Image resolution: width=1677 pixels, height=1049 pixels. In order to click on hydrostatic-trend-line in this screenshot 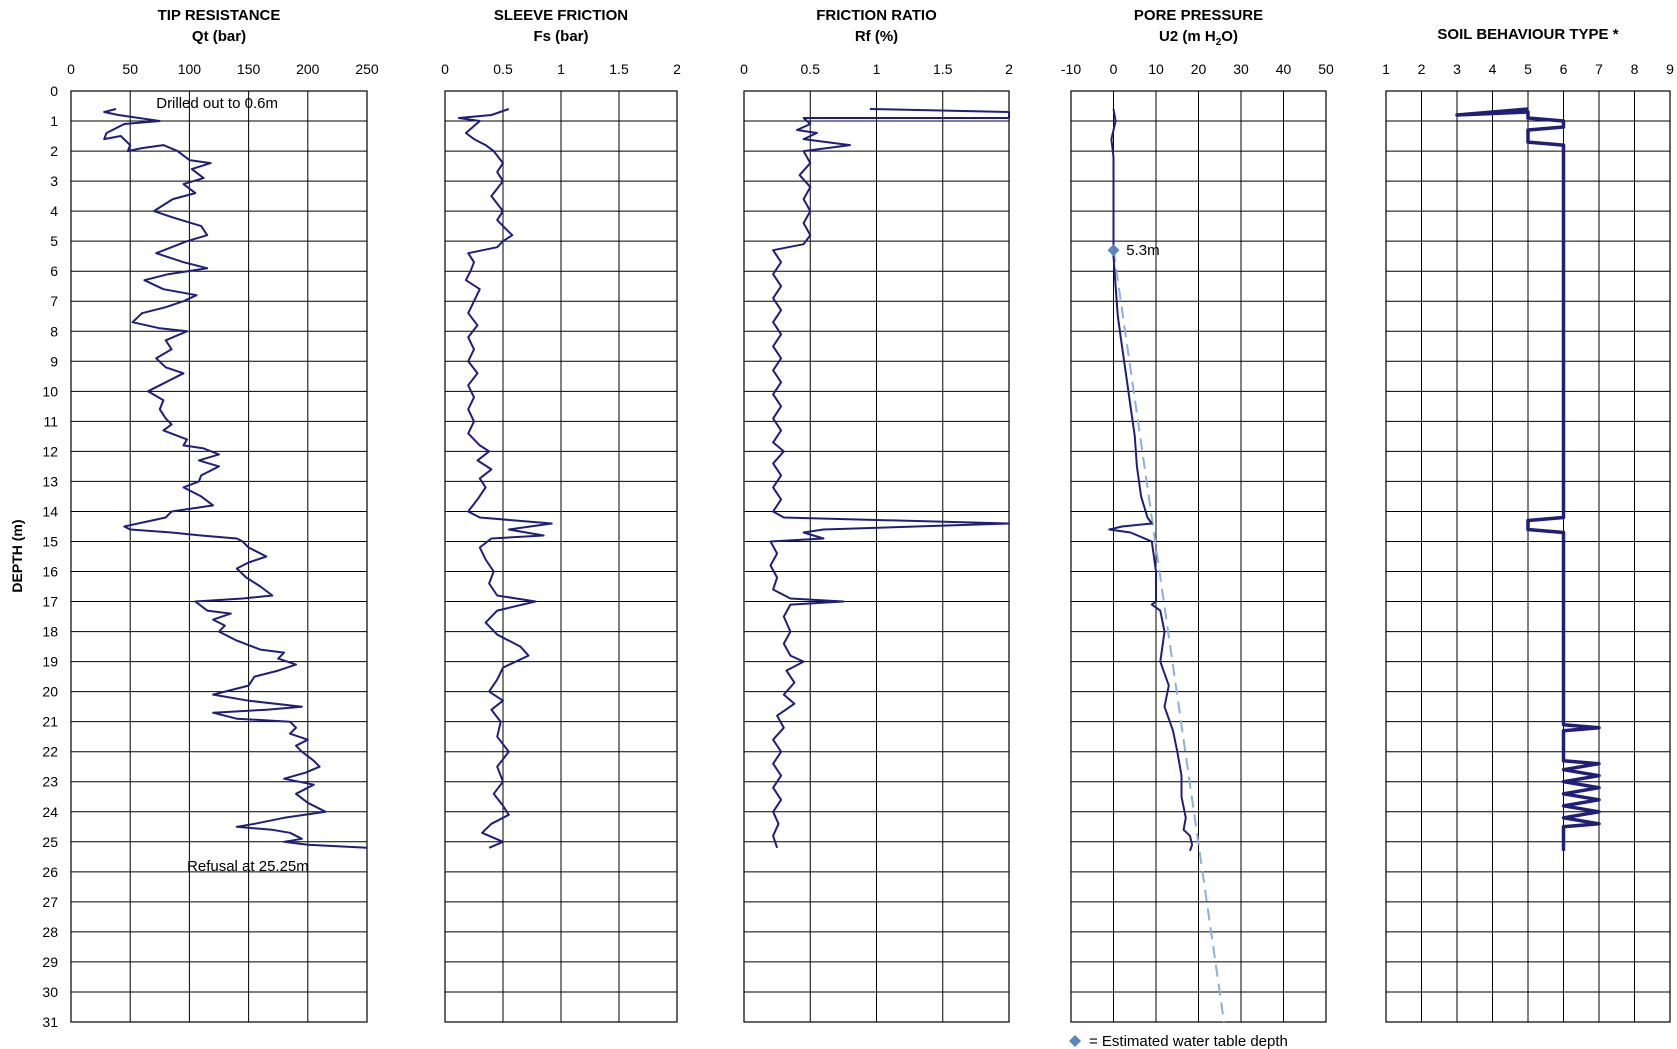, I will do `click(1168, 636)`.